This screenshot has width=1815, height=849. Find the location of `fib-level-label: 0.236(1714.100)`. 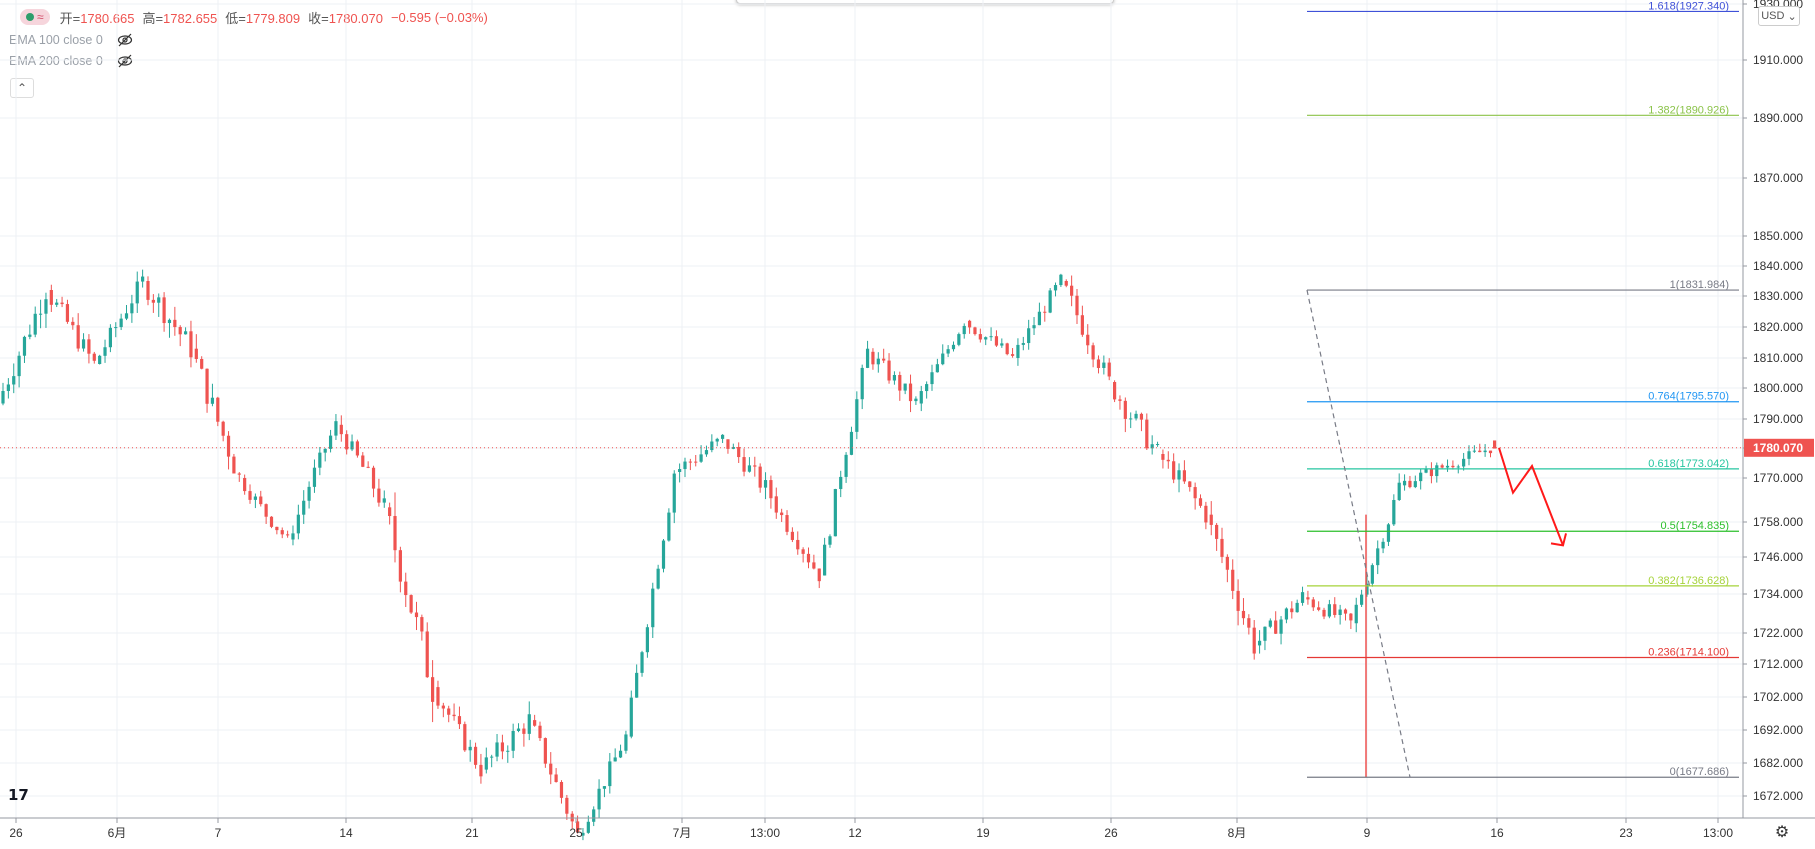

fib-level-label: 0.236(1714.100) is located at coordinates (1688, 652).